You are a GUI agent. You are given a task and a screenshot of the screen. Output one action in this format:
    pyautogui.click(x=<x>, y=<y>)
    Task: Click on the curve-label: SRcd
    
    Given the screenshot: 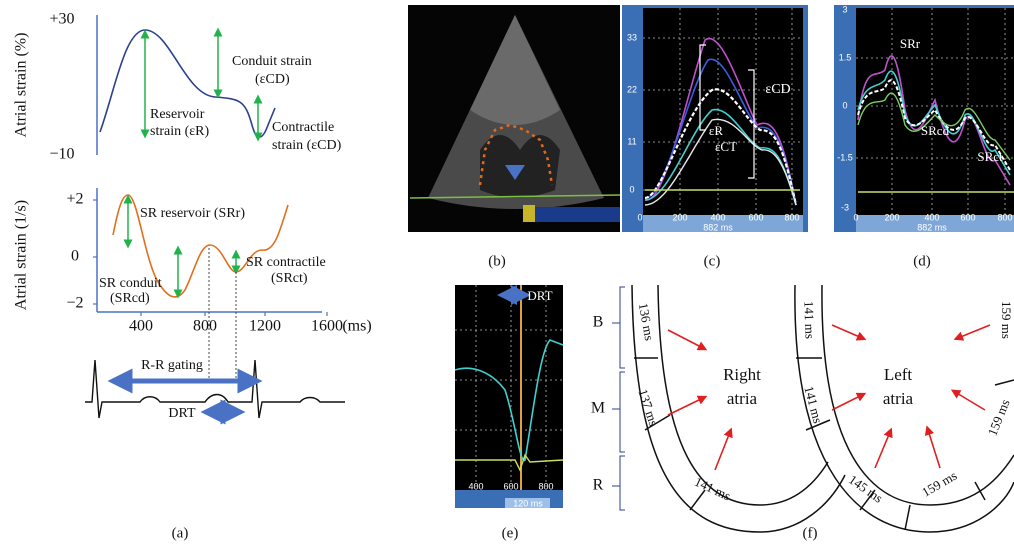 What is the action you would take?
    pyautogui.click(x=935, y=130)
    